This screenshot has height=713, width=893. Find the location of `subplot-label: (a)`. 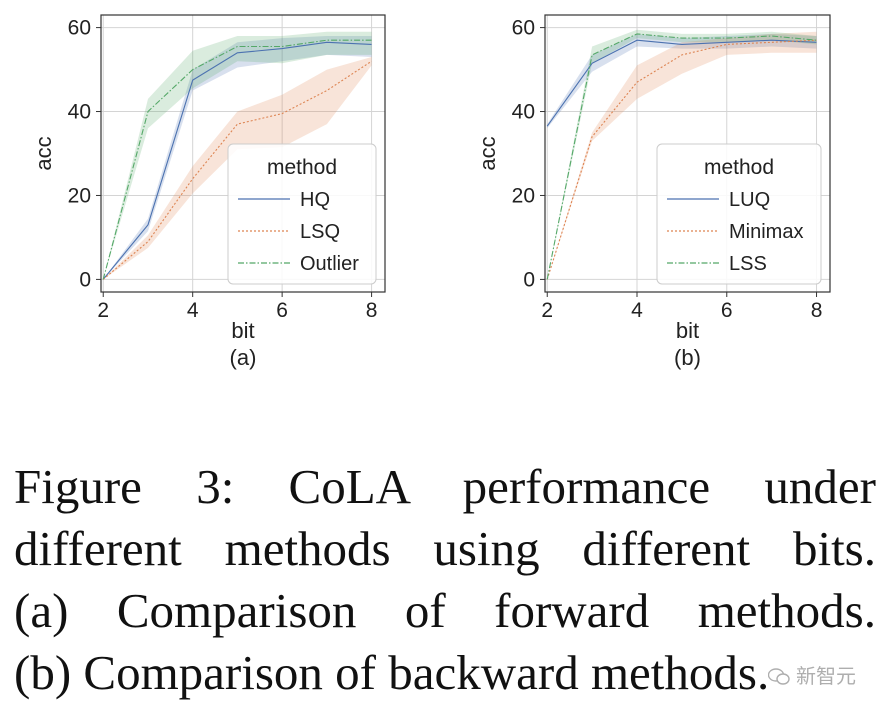

subplot-label: (a) is located at coordinates (243, 357).